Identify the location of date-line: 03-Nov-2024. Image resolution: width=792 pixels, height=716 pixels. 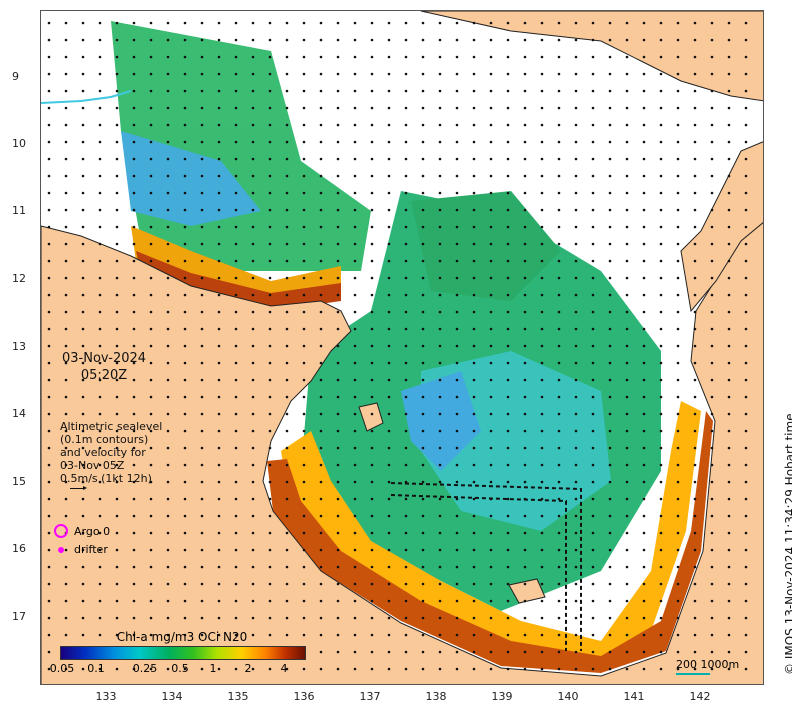
(104, 358).